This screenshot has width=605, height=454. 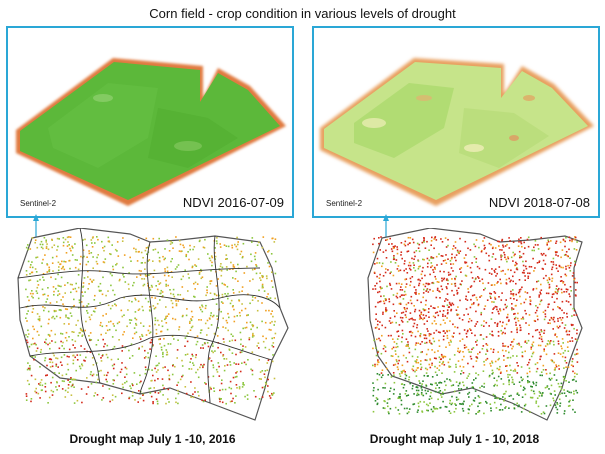 What do you see at coordinates (152, 439) in the screenshot?
I see `map-caption-2016: Drought map July 1 -10, 2016` at bounding box center [152, 439].